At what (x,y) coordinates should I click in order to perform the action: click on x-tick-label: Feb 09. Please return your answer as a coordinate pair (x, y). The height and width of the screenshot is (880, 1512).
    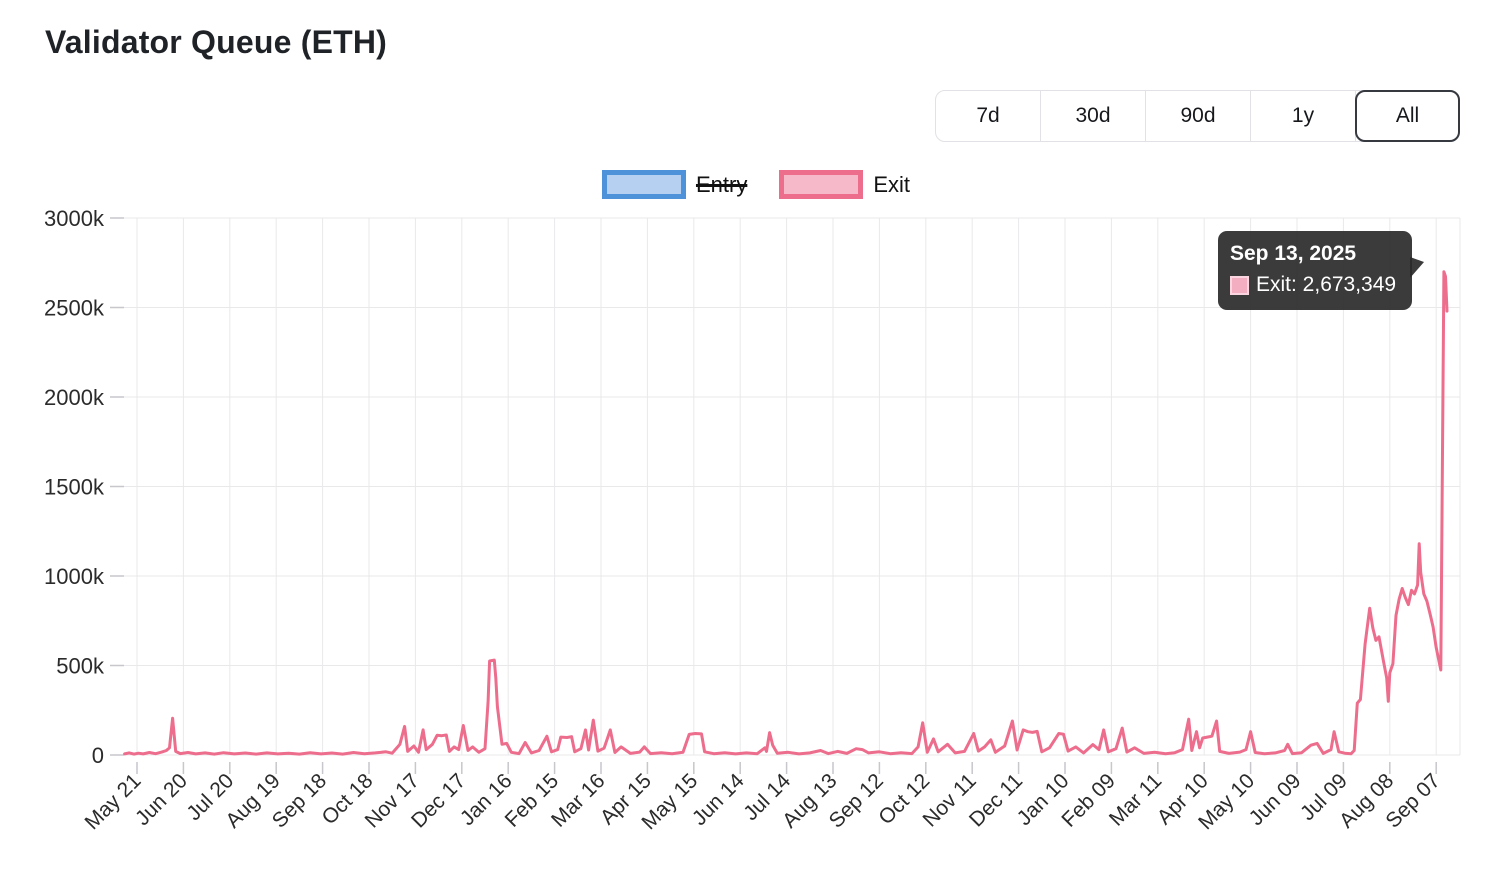
    Looking at the image, I should click on (1088, 800).